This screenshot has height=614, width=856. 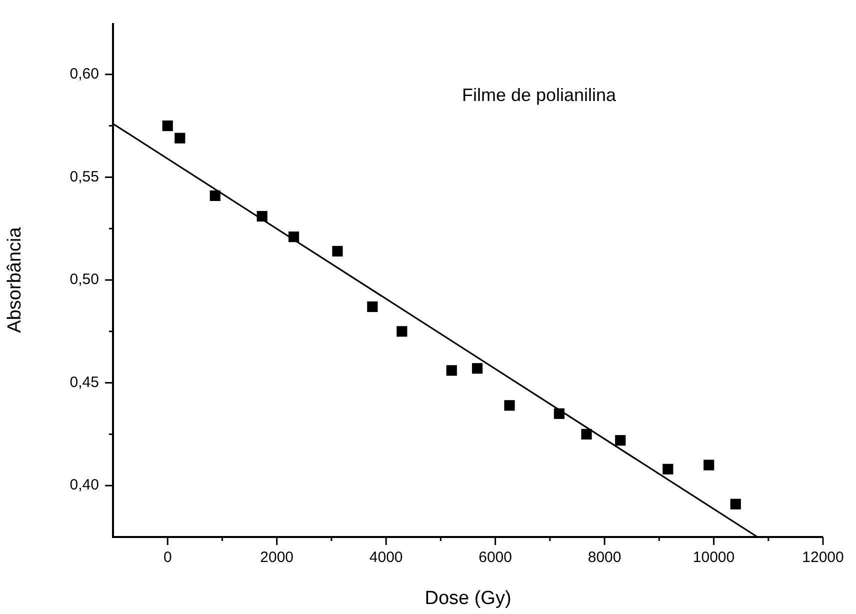 What do you see at coordinates (823, 557) in the screenshot?
I see `x-tick-label: 12000` at bounding box center [823, 557].